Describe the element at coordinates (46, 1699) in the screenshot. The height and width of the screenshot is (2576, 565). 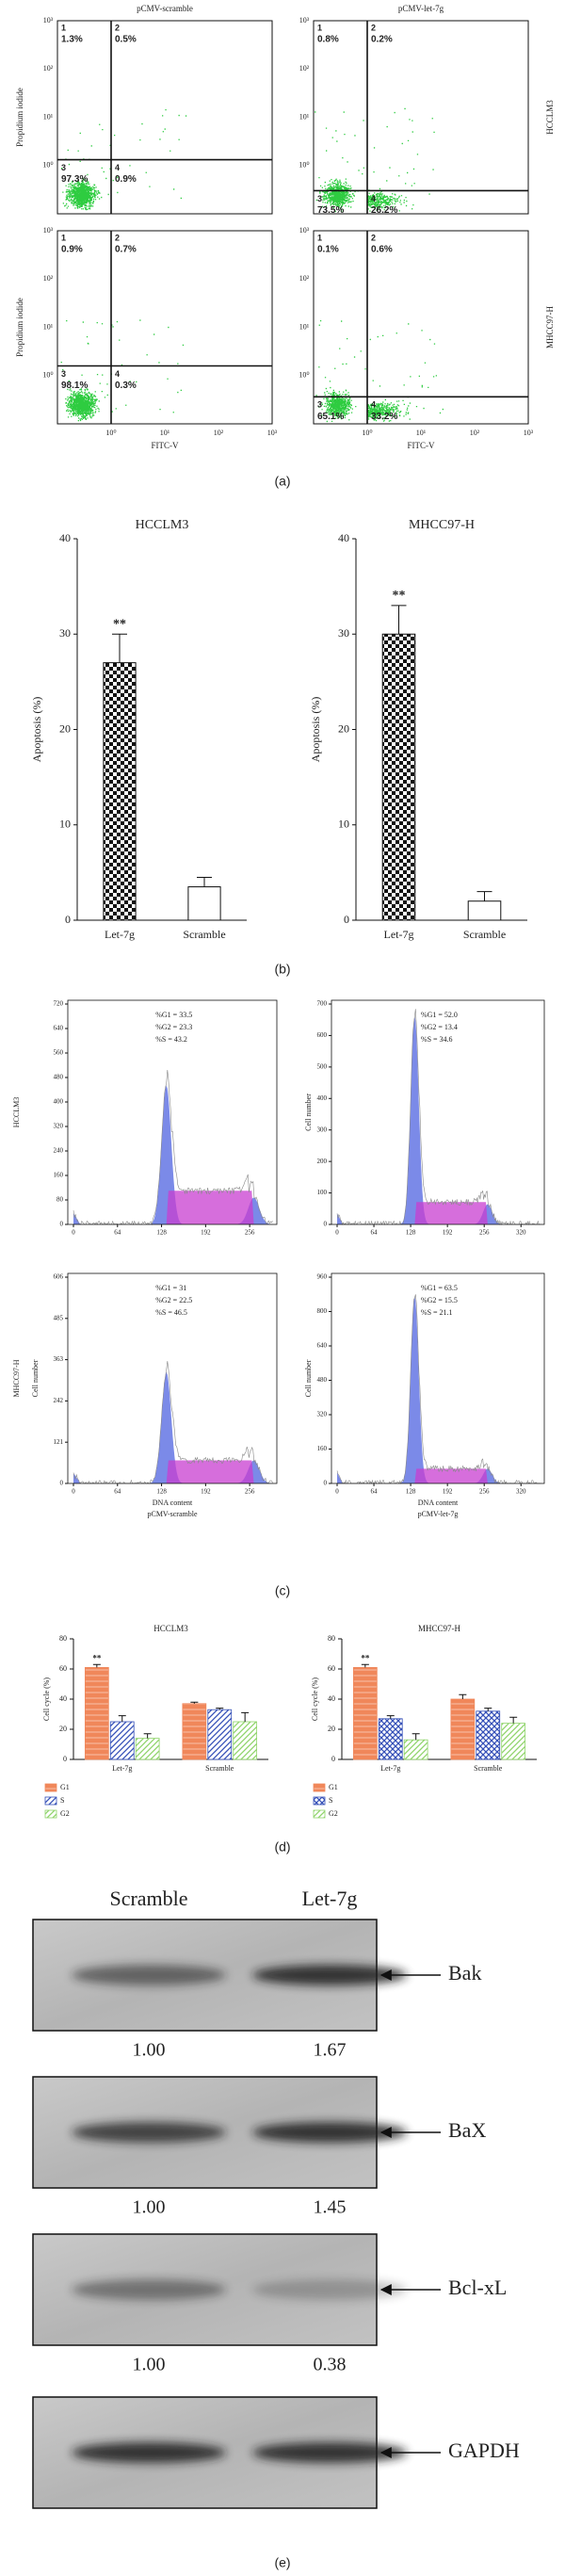
I see `y-axis-label: Cell cycle (%)` at that location.